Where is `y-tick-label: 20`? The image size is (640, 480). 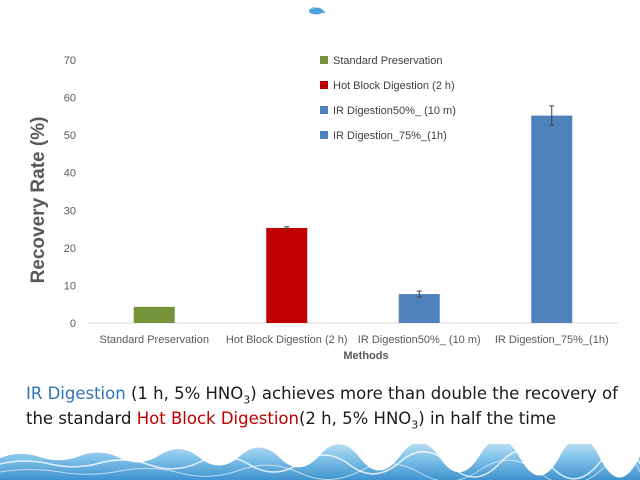 y-tick-label: 20 is located at coordinates (70, 249).